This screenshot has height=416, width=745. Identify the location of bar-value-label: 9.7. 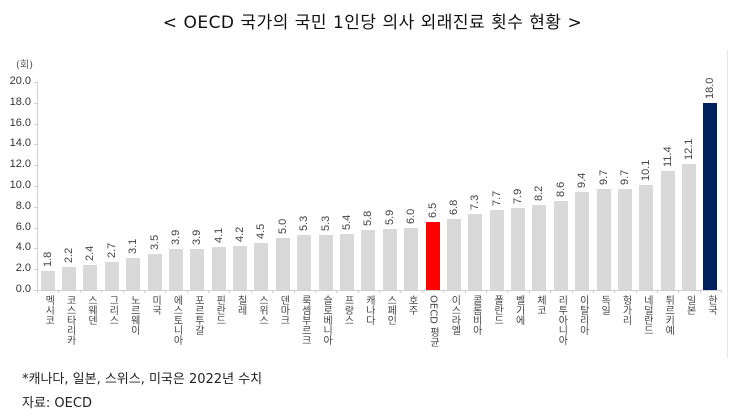
(603, 177).